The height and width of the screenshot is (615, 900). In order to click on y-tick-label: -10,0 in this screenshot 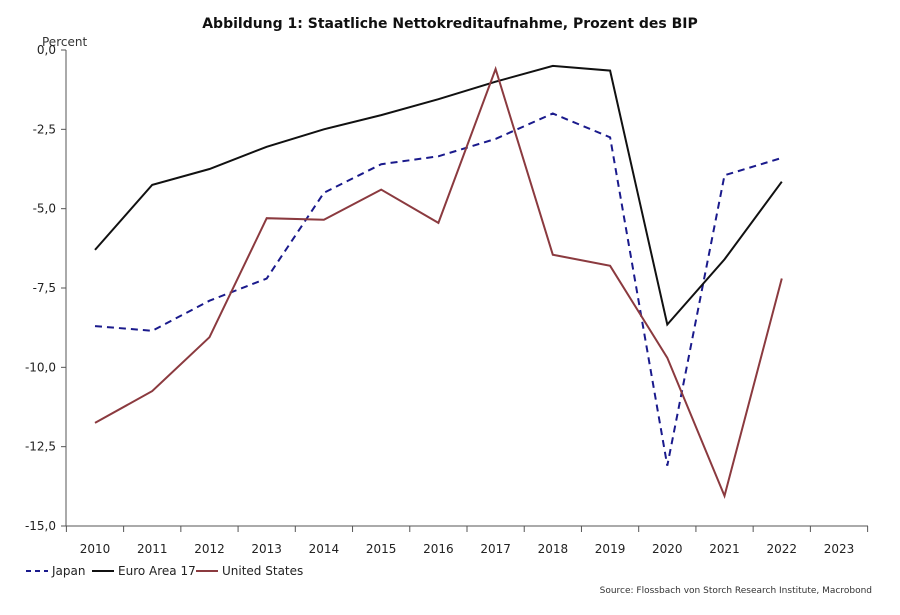, I will do `click(40, 367)`.